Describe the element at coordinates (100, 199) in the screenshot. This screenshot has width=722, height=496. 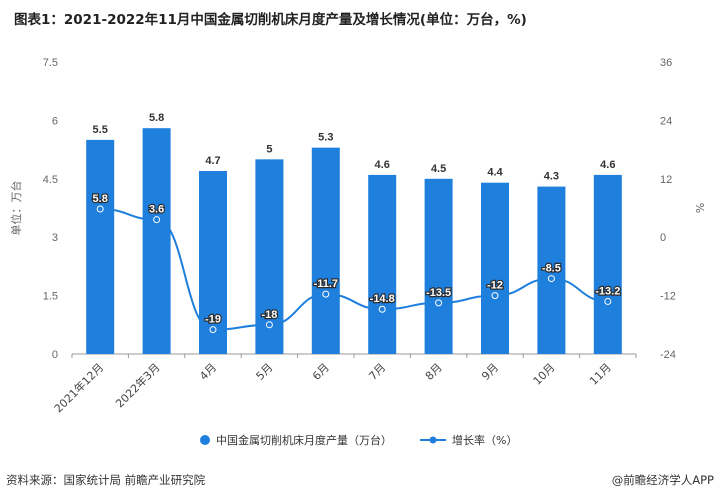
I see `growth-rate-label: 5.8` at that location.